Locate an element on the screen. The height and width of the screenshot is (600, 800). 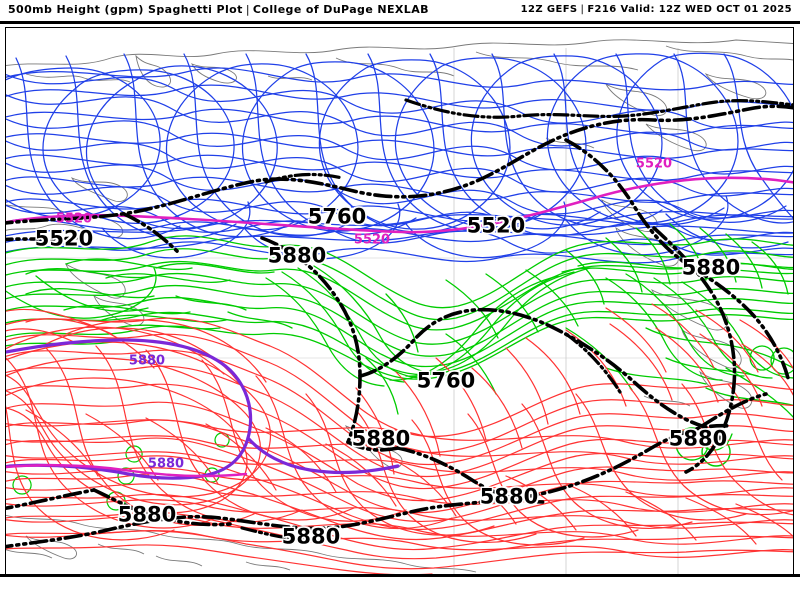
contour-label-5880-mean-lower: 5880 is located at coordinates (166, 464).